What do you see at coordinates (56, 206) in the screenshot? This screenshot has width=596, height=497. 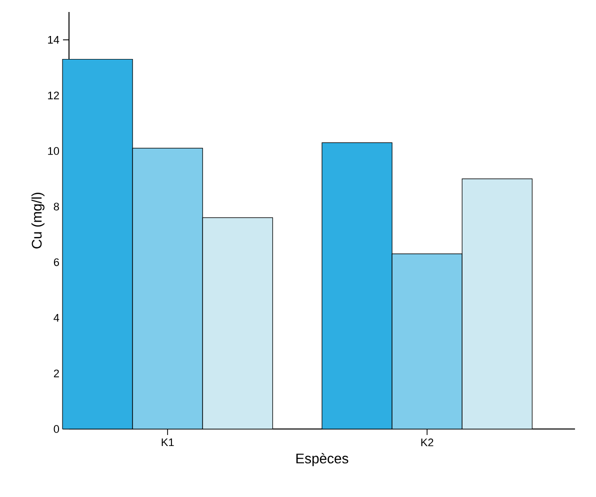 I see `y-tick-label: 8` at bounding box center [56, 206].